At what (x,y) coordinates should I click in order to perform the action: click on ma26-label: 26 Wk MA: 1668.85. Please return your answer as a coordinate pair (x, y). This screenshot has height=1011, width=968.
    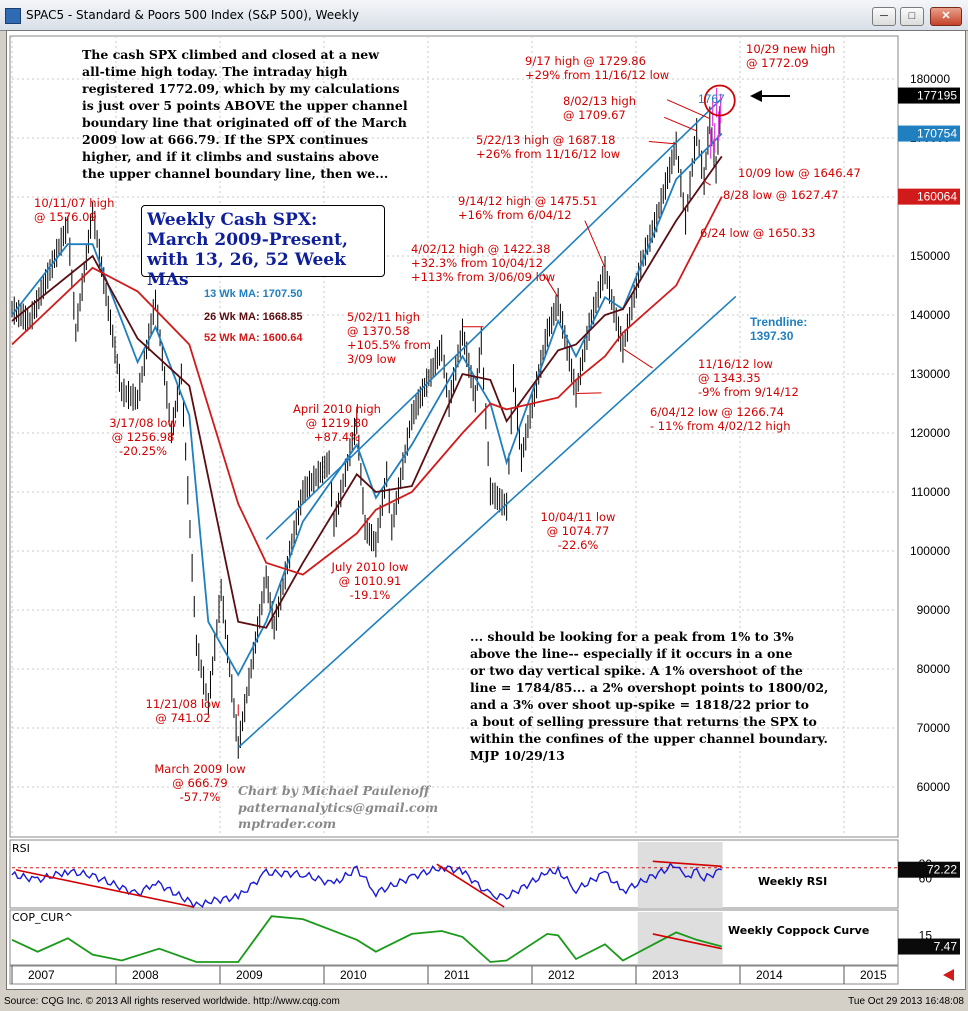
    Looking at the image, I should click on (253, 317).